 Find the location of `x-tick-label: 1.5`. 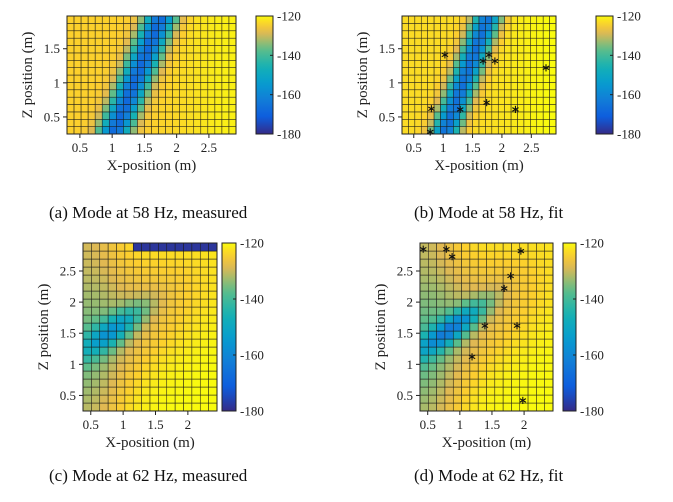

x-tick-label: 1.5 is located at coordinates (472, 147).